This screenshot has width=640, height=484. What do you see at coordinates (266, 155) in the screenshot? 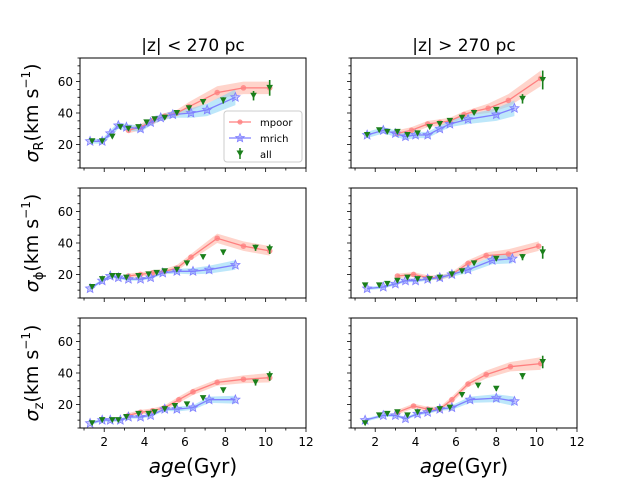
I see `legend-label-all: all` at bounding box center [266, 155].